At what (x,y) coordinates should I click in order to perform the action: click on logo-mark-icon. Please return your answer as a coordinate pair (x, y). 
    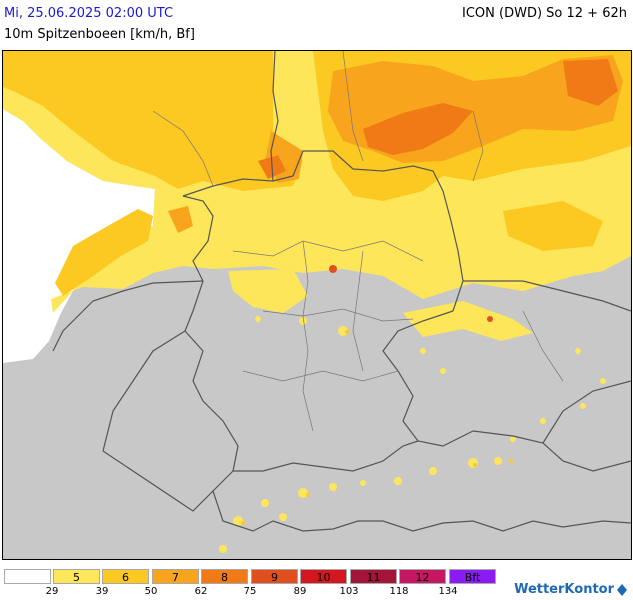
    Looking at the image, I should click on (622, 589).